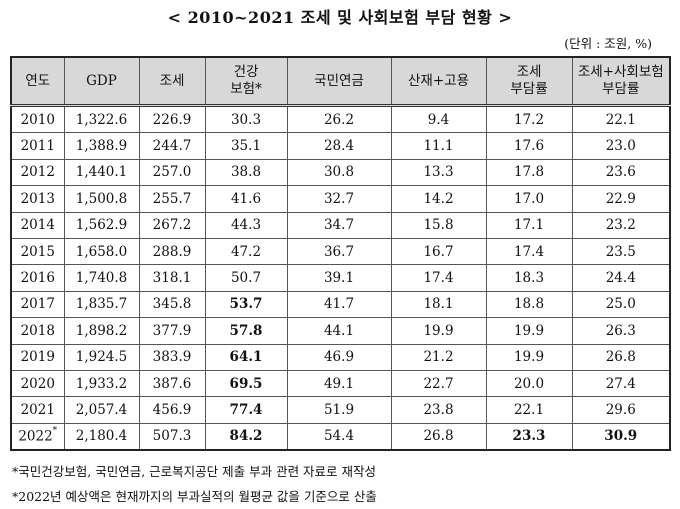 The width and height of the screenshot is (680, 509). I want to click on cell-value: 29.6, so click(620, 409).